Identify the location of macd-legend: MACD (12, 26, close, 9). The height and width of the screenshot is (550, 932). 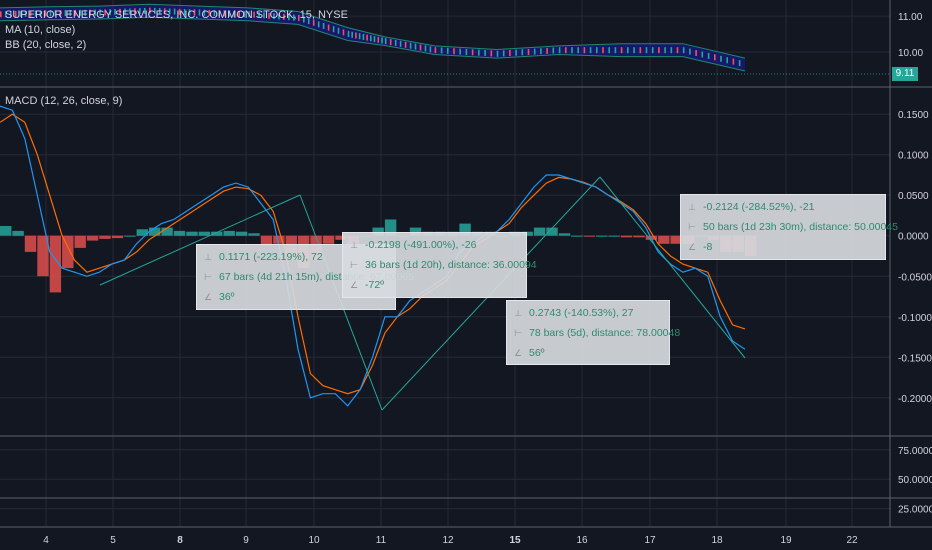
(64, 101).